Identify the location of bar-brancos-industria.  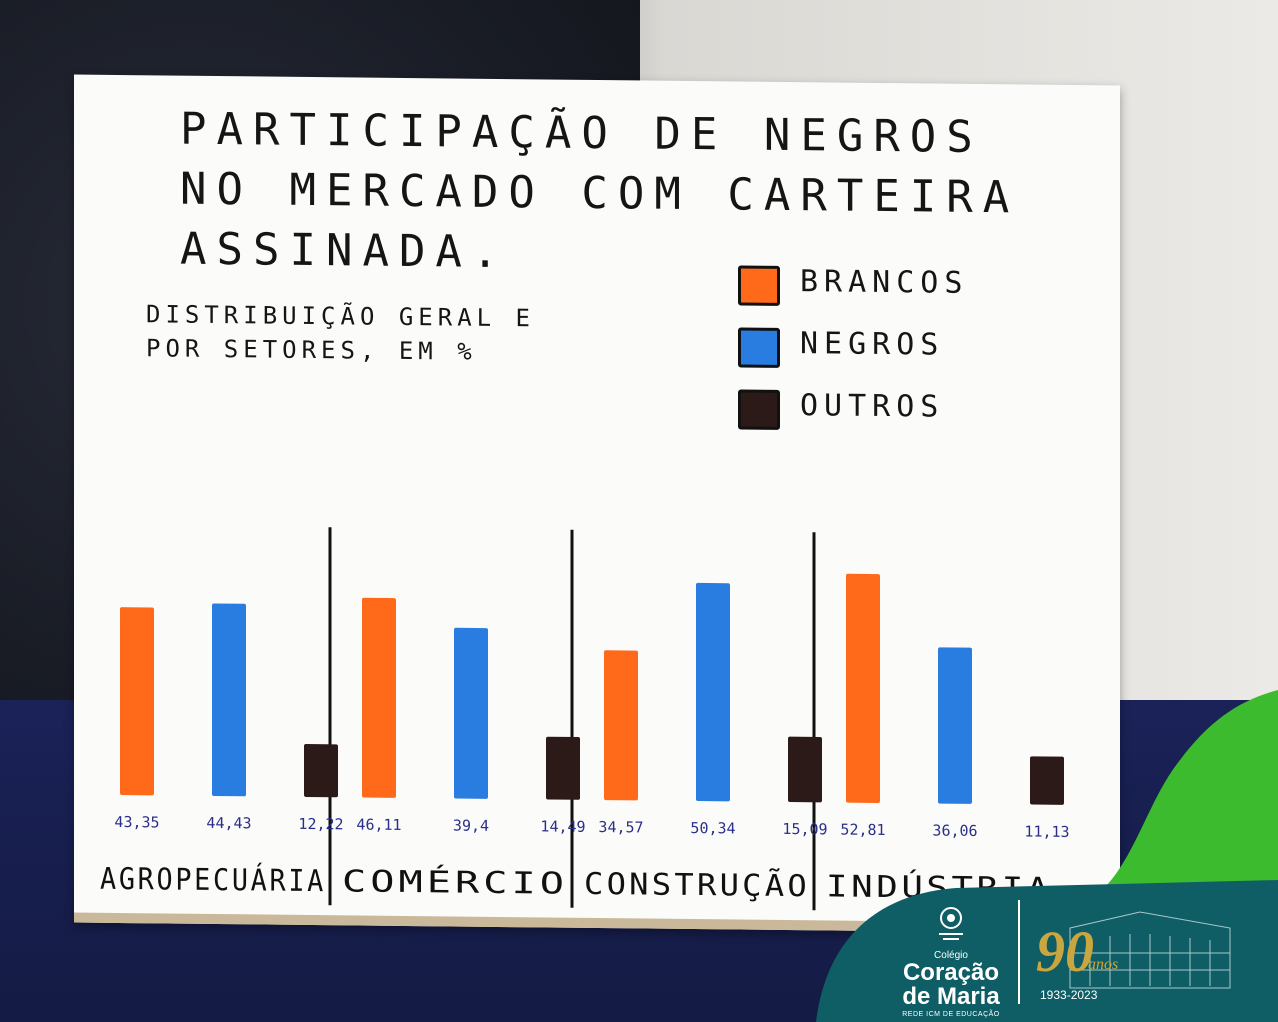
(863, 688).